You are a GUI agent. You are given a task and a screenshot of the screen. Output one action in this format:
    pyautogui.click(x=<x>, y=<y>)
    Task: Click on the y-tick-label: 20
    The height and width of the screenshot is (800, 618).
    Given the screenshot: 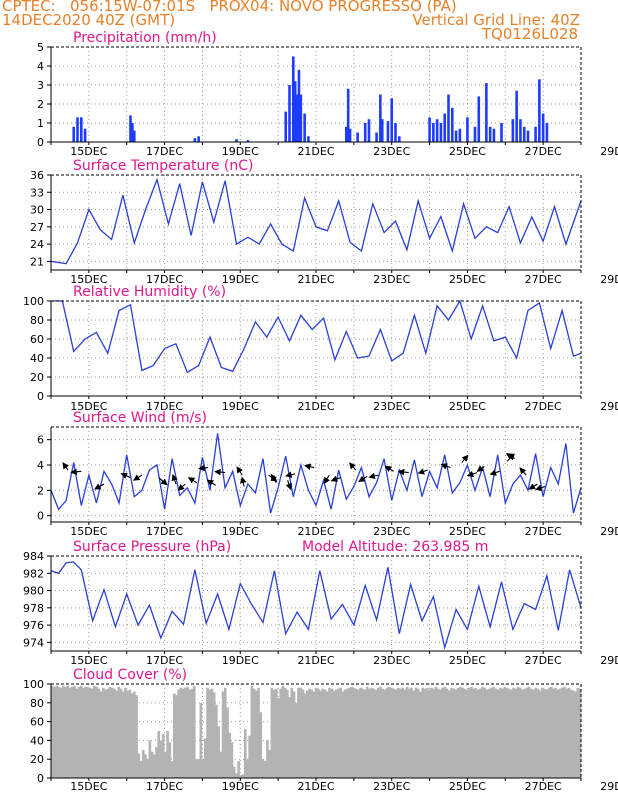 What is the action you would take?
    pyautogui.click(x=37, y=759)
    